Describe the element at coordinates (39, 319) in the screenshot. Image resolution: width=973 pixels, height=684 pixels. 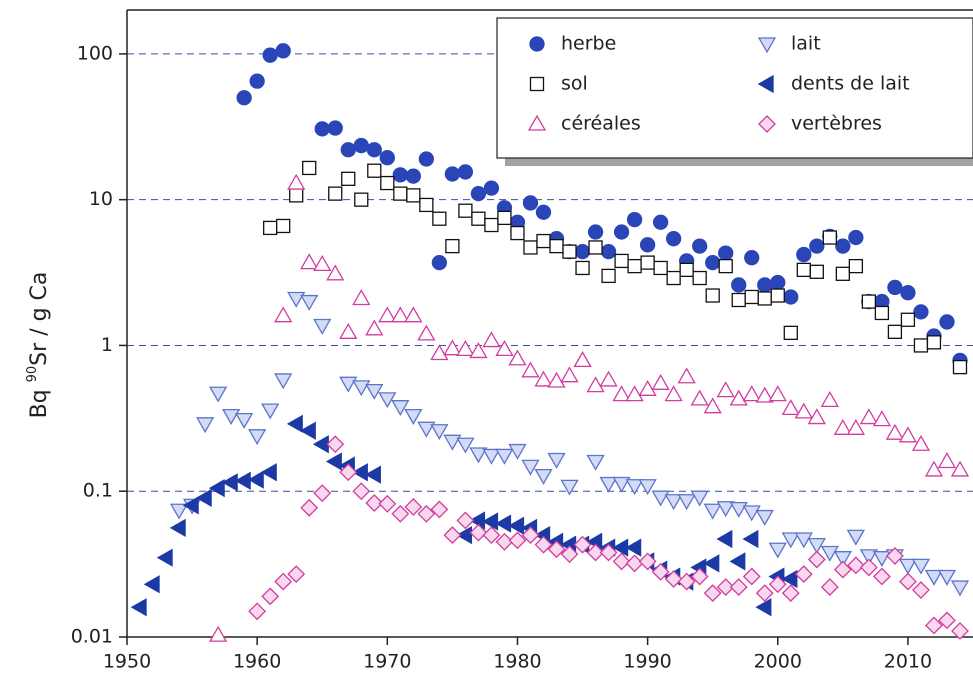
I see `y-label-part: Sr / g Ca` at that location.